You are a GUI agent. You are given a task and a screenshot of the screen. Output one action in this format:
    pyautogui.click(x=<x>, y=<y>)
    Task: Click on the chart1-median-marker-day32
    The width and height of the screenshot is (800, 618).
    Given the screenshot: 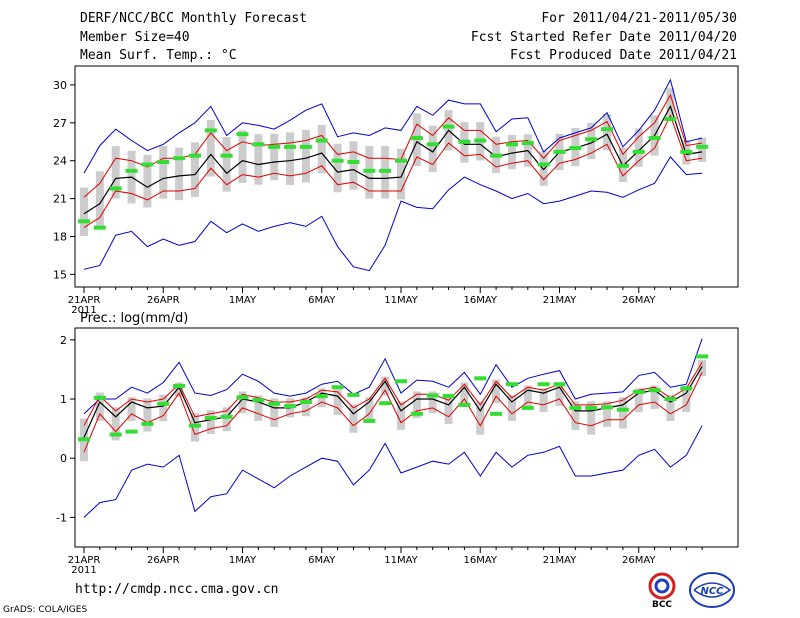 What is the action you would take?
    pyautogui.click(x=591, y=407)
    